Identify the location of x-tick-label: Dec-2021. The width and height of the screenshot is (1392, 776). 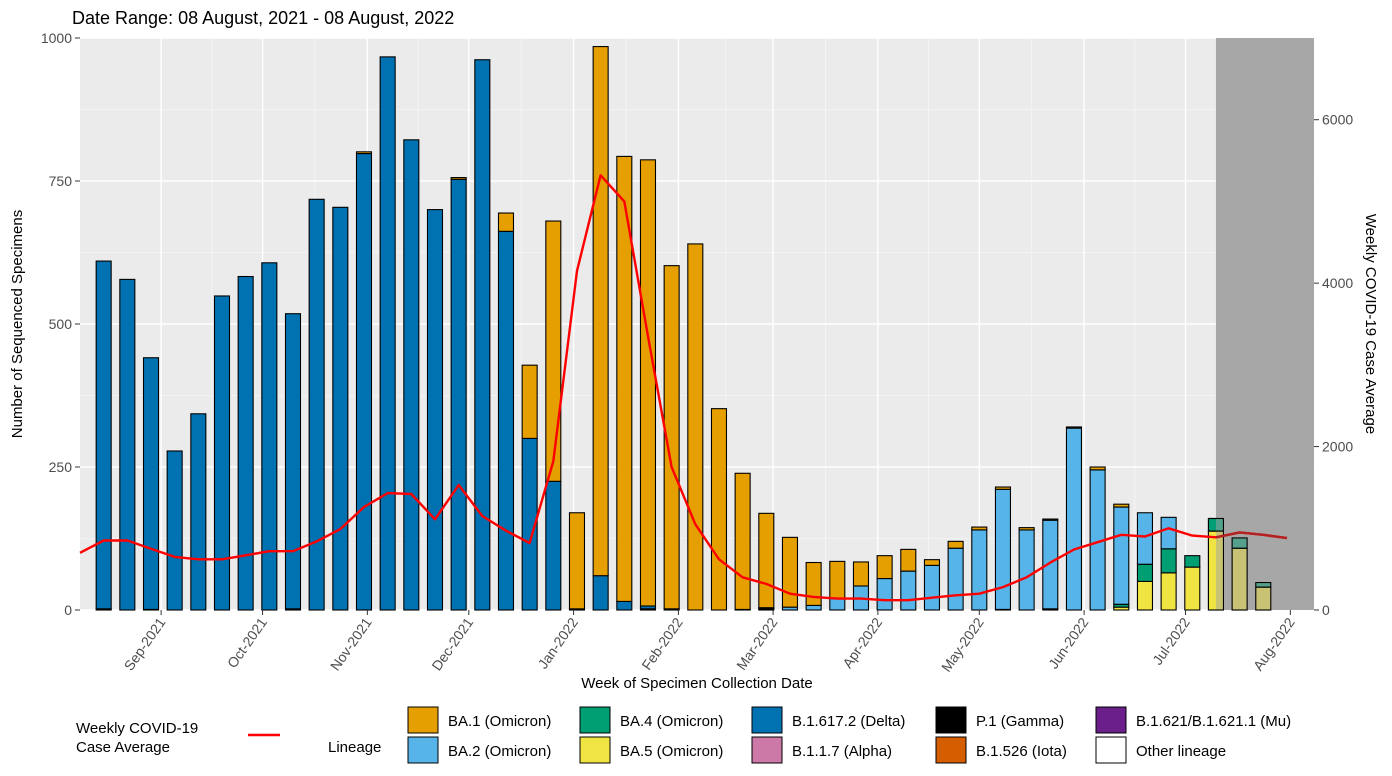
(452, 643).